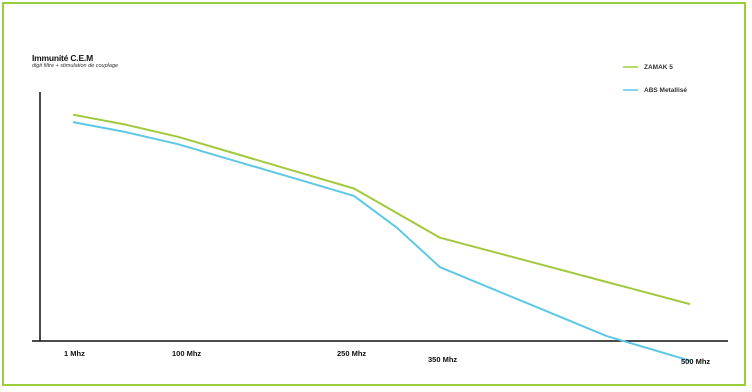 The width and height of the screenshot is (752, 392). What do you see at coordinates (75, 66) in the screenshot?
I see `chart-subtitle: digit filtre + stimulation de couplage` at bounding box center [75, 66].